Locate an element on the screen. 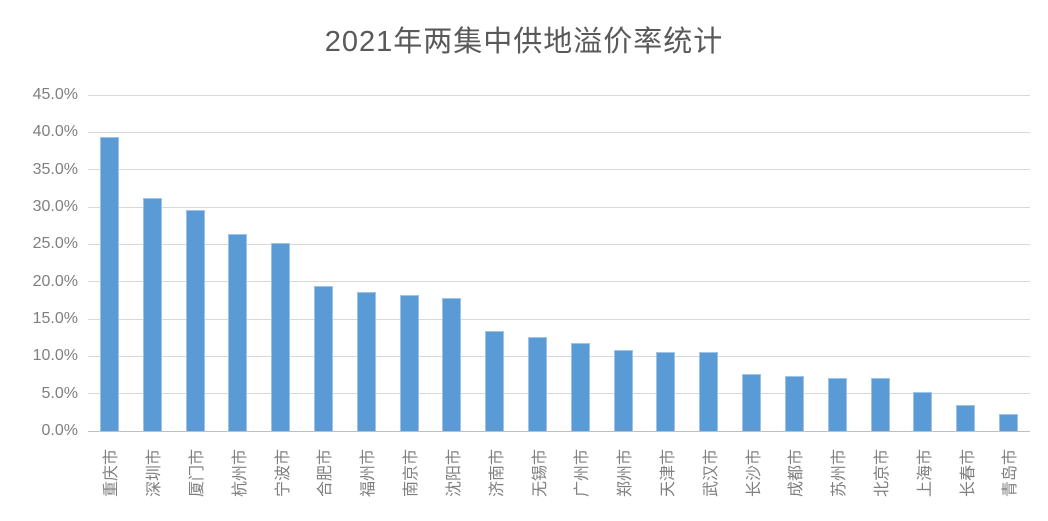  x-axis-category-label: 合肥市 is located at coordinates (326, 473).